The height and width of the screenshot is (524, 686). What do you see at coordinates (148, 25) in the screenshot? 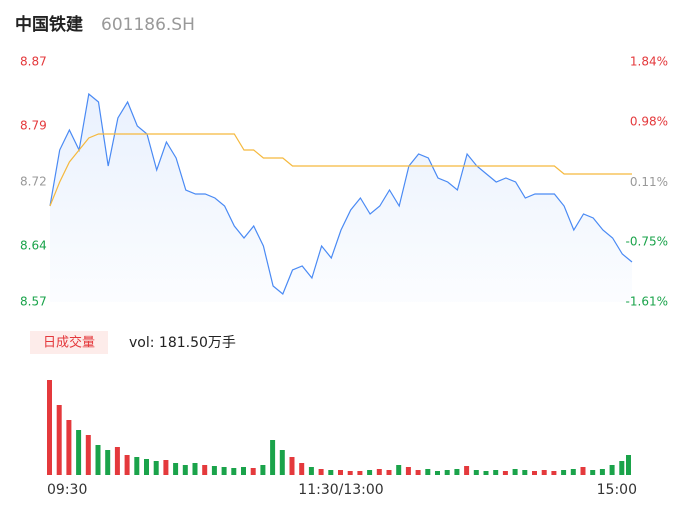
I see `stock-code: 601186.SH` at bounding box center [148, 25].